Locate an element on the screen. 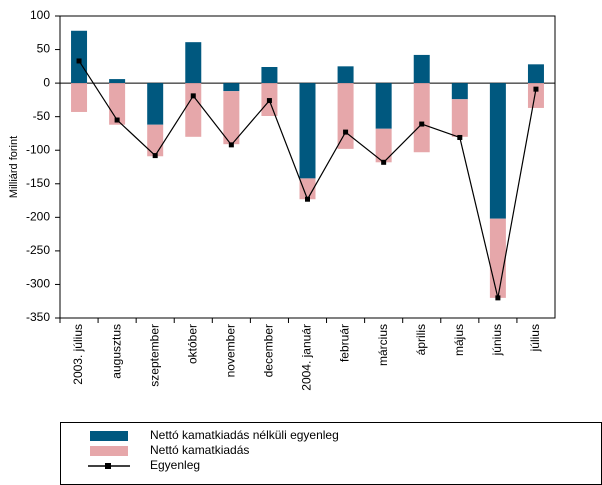  y-tick-label: -100 is located at coordinates (38, 149).